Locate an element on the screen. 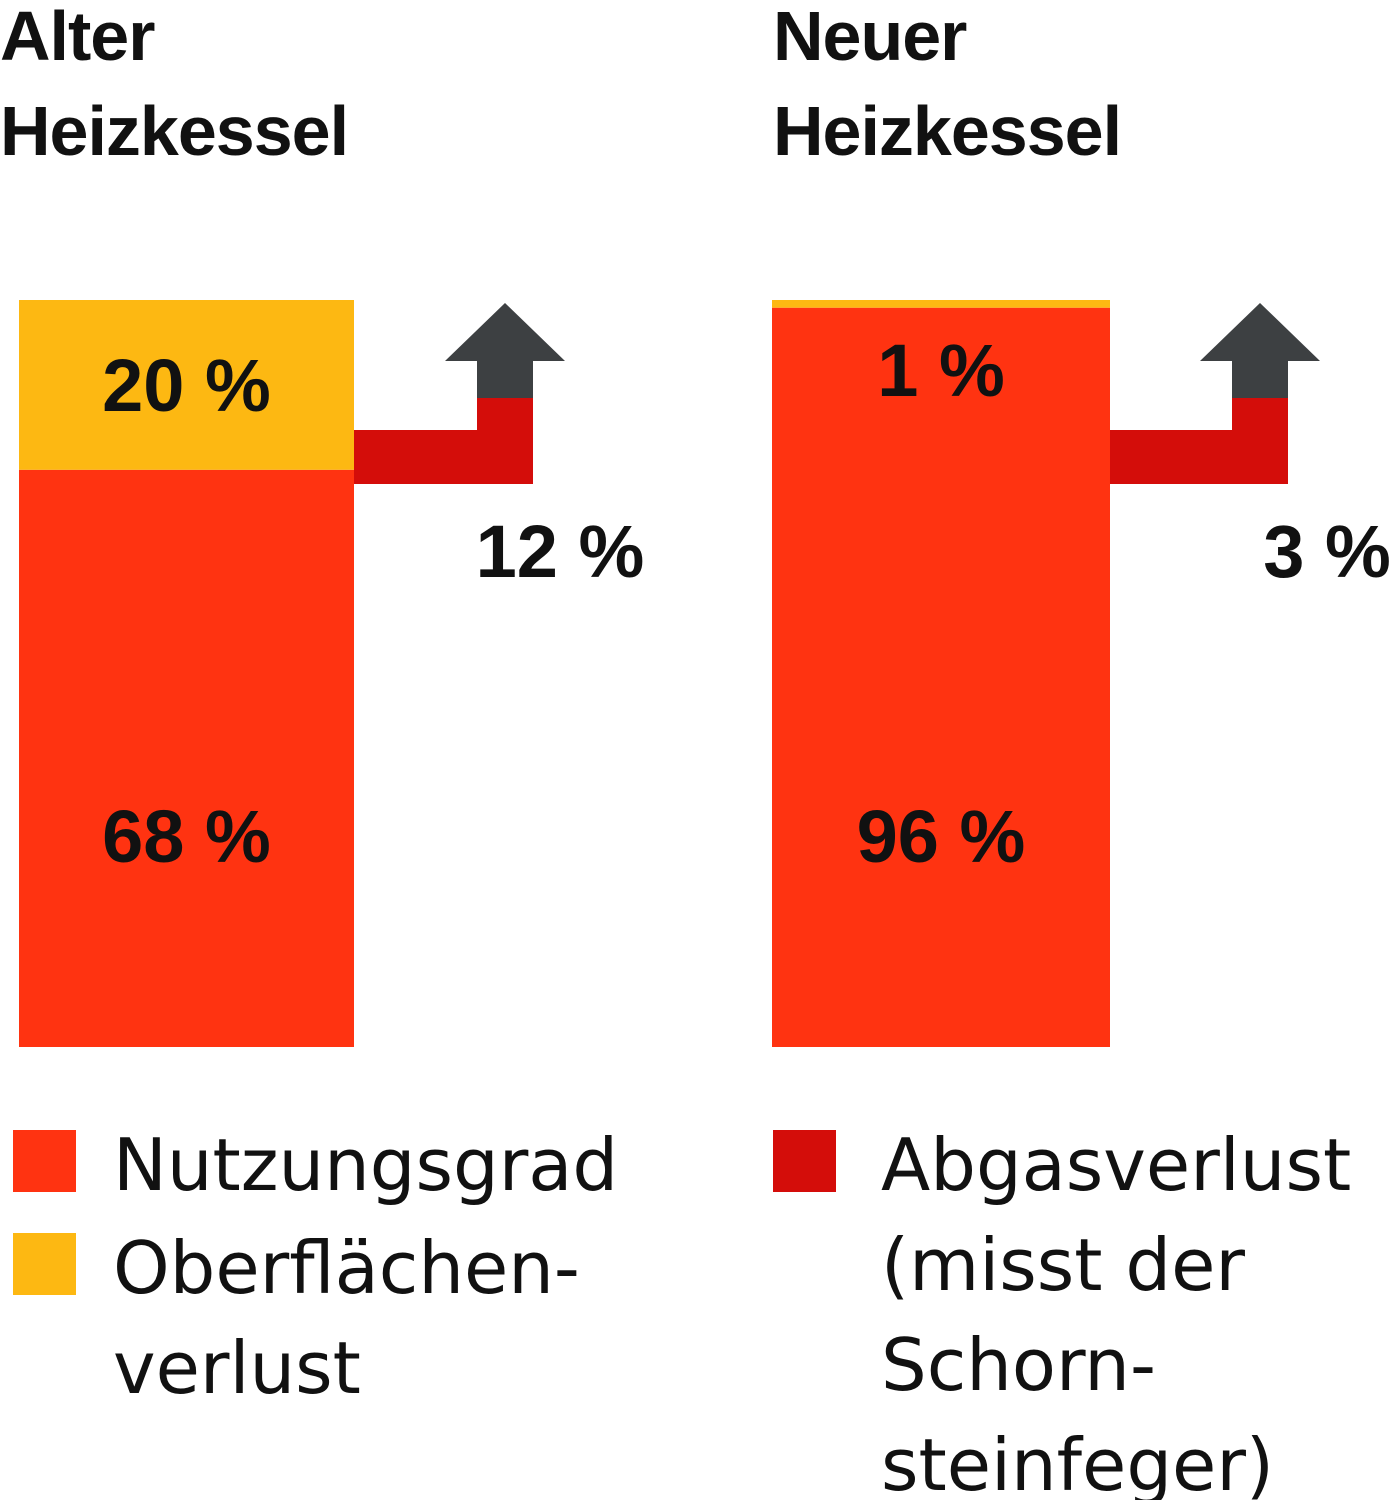  legend-swatch-oberflaechenverlust is located at coordinates (44, 1264).